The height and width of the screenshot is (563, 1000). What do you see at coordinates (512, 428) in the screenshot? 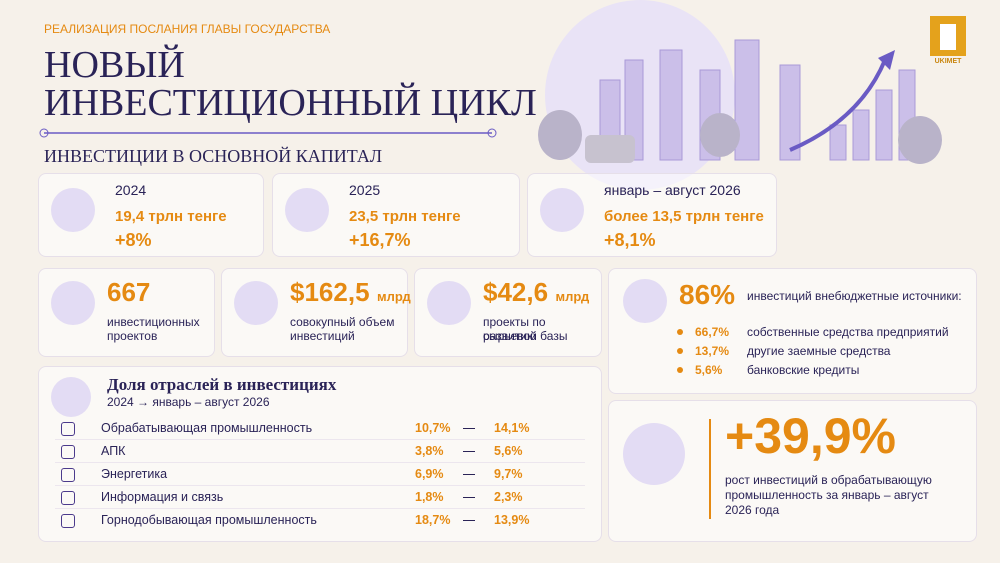
I see `share-to: 14,1%` at bounding box center [512, 428].